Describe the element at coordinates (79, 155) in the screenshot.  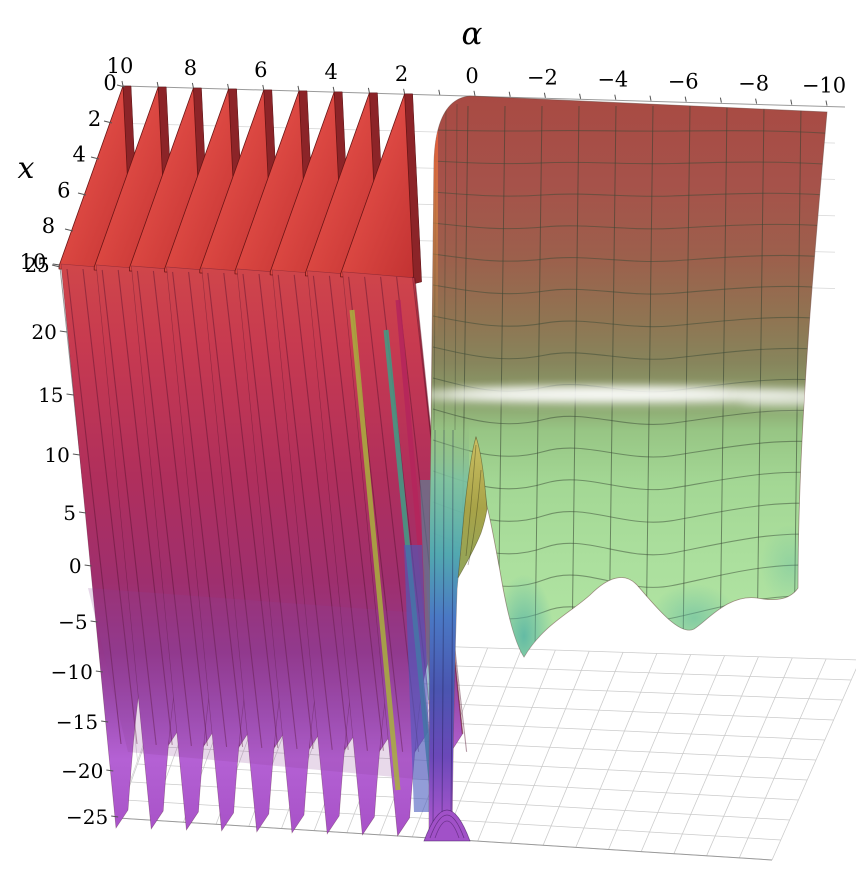
I see `x-tick-label: 4` at that location.